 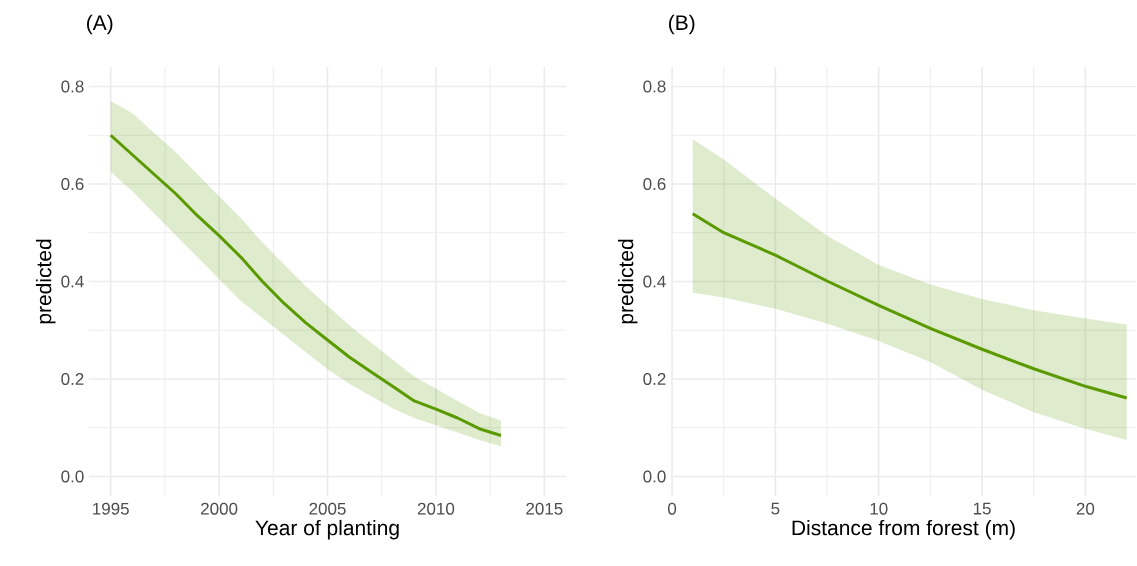 I want to click on x-tick-label: 20, so click(x=1085, y=508).